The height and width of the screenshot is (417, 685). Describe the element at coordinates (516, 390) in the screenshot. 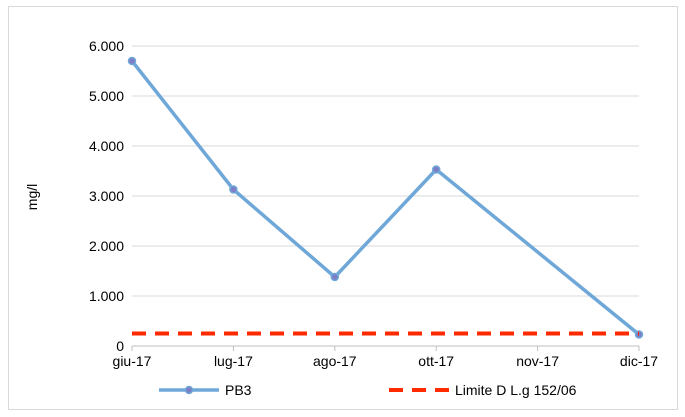

I see `legend-label: Limite D L.g 152/06` at that location.